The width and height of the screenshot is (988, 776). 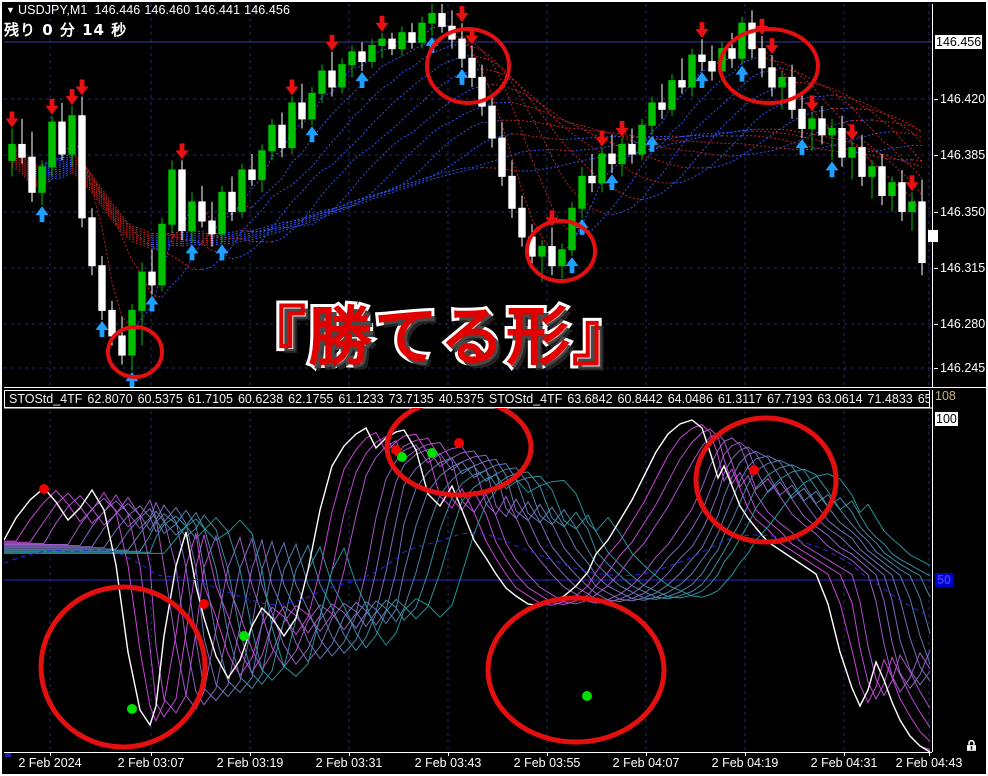 I want to click on symbol-ohlc-row: ▼ USDJPY,M1 146.446 146.460 146.441 146.456, so click(x=150, y=10).